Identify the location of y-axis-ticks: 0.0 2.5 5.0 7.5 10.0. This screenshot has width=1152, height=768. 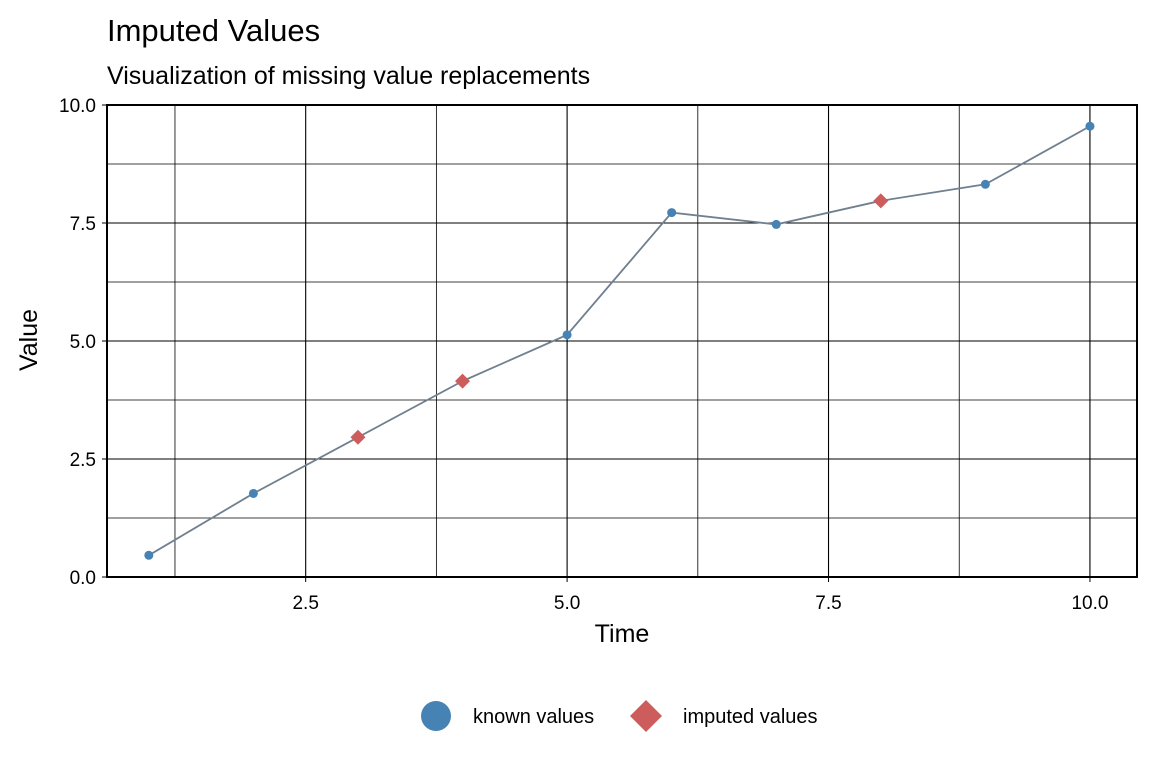
(83, 342).